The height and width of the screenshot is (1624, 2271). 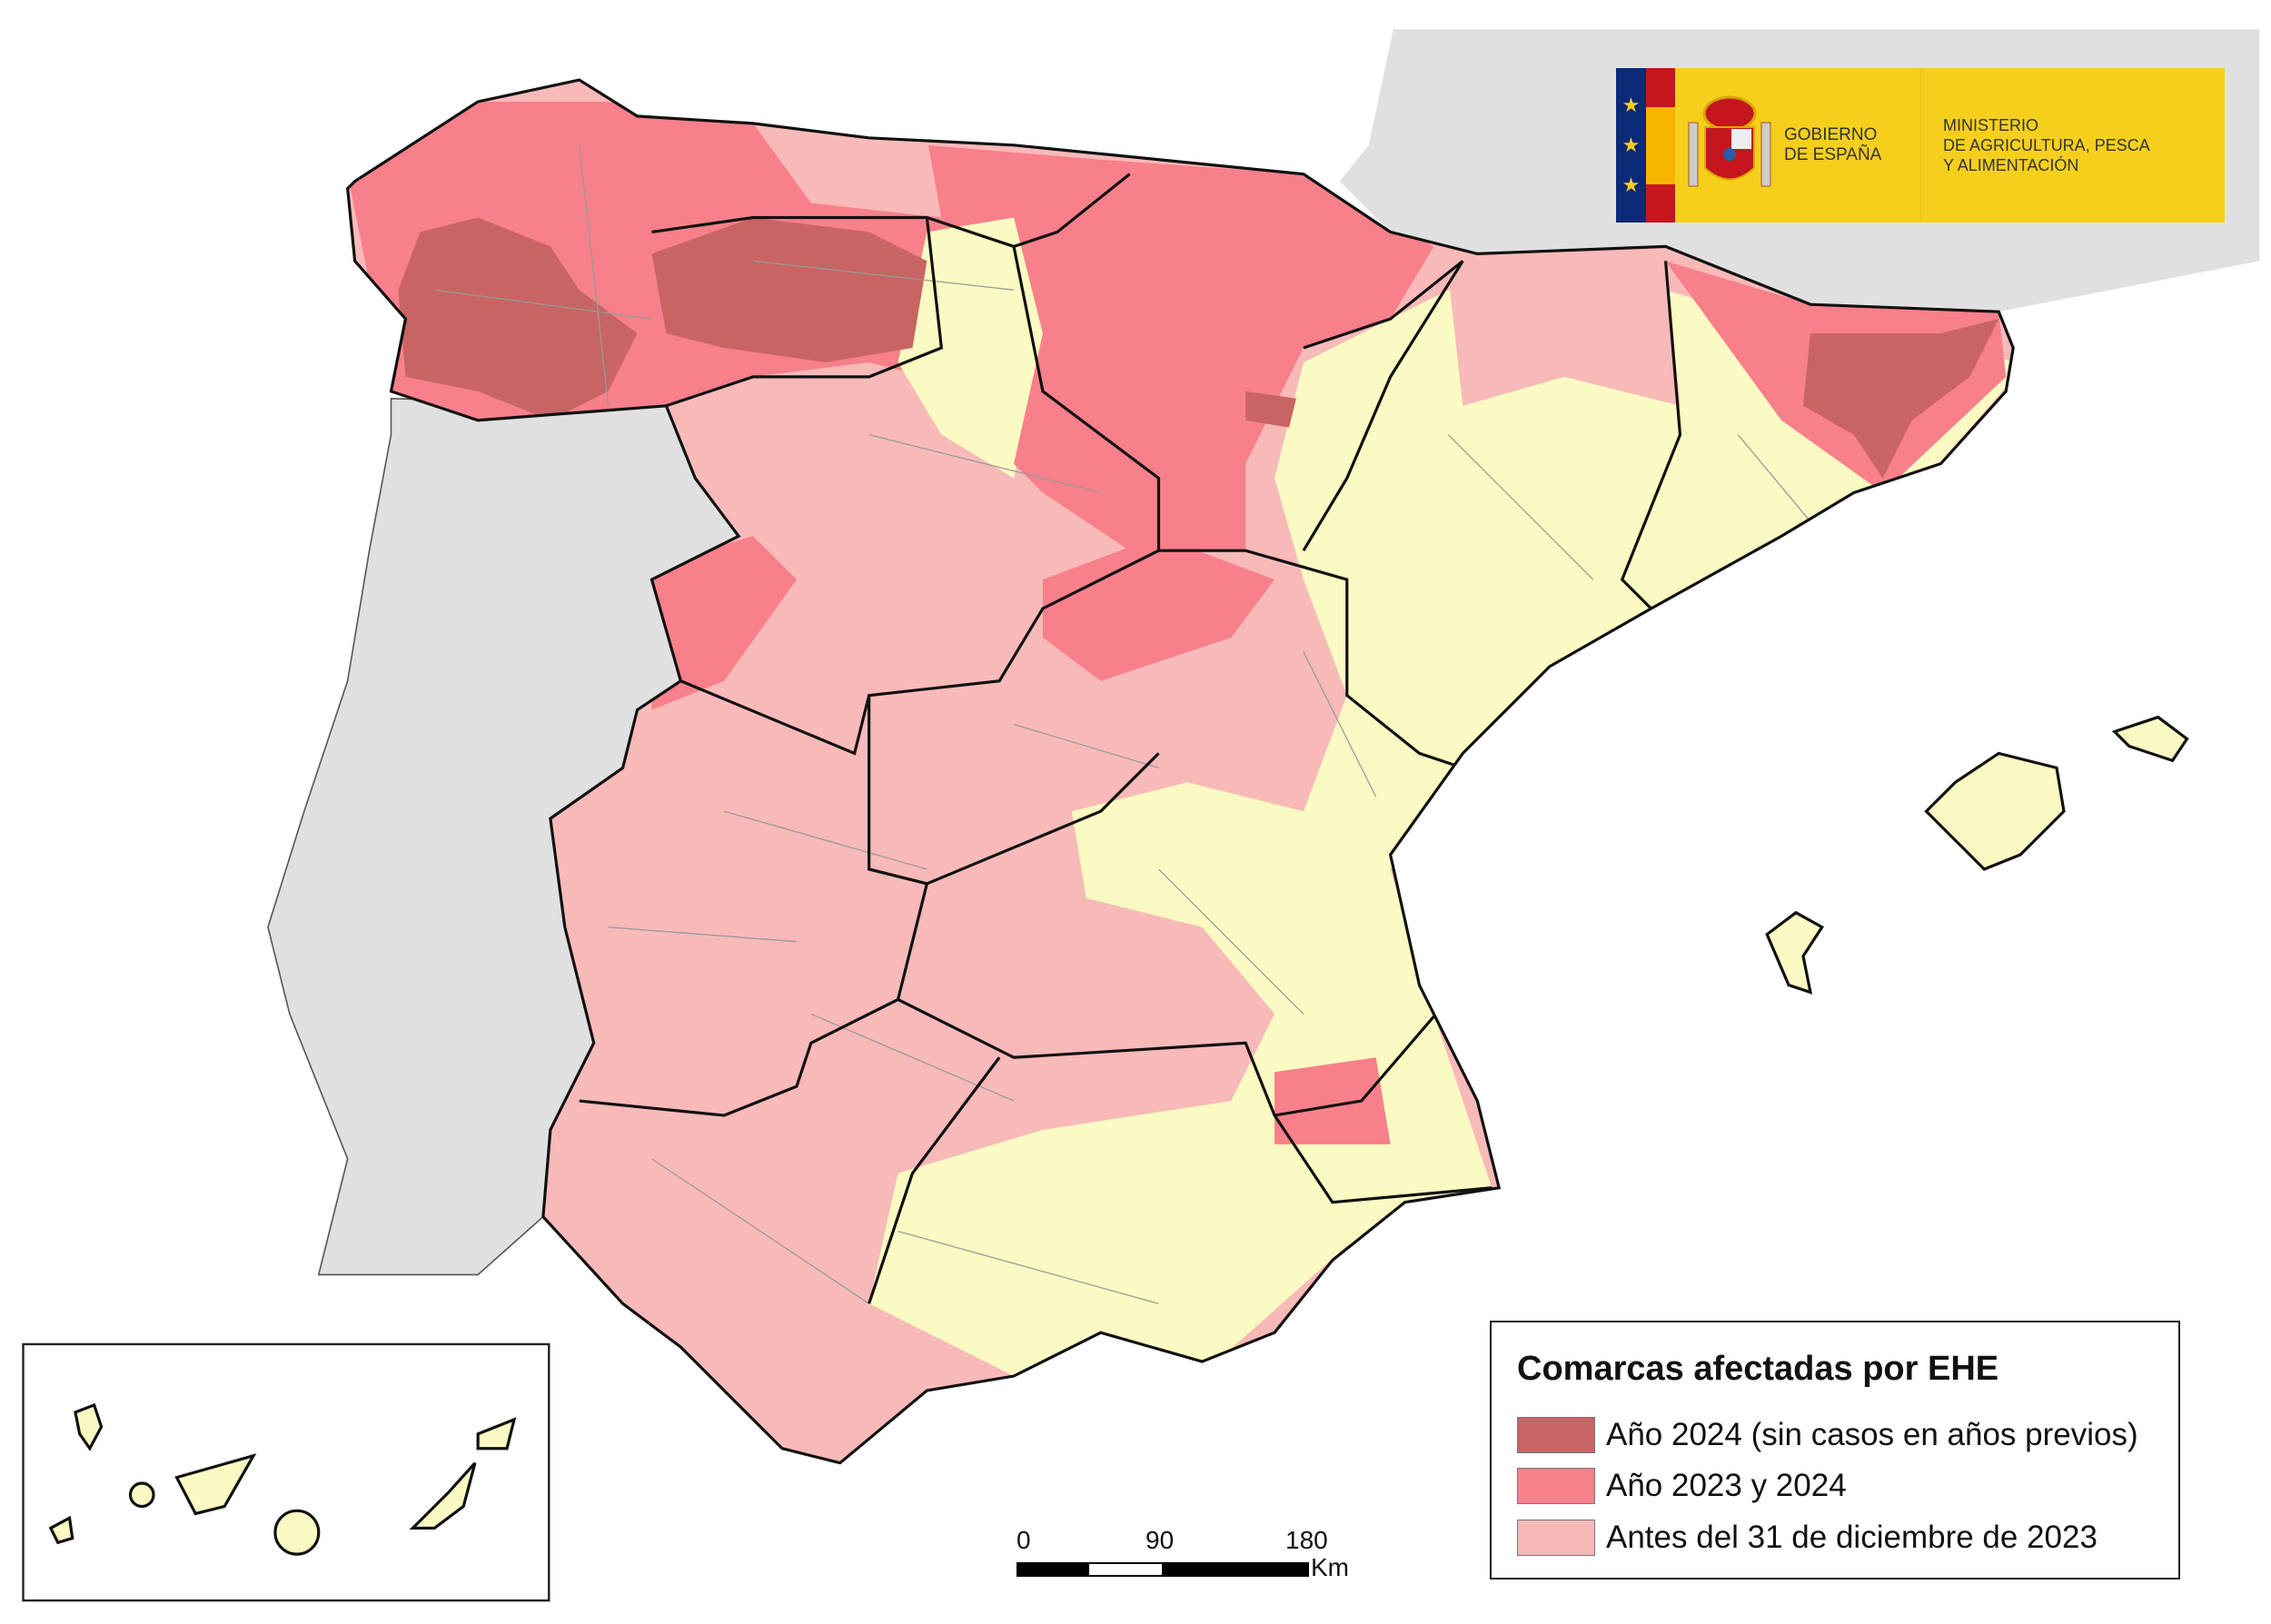 I want to click on legend-label: Año 2024 (sin casos en años previos), so click(x=1872, y=1434).